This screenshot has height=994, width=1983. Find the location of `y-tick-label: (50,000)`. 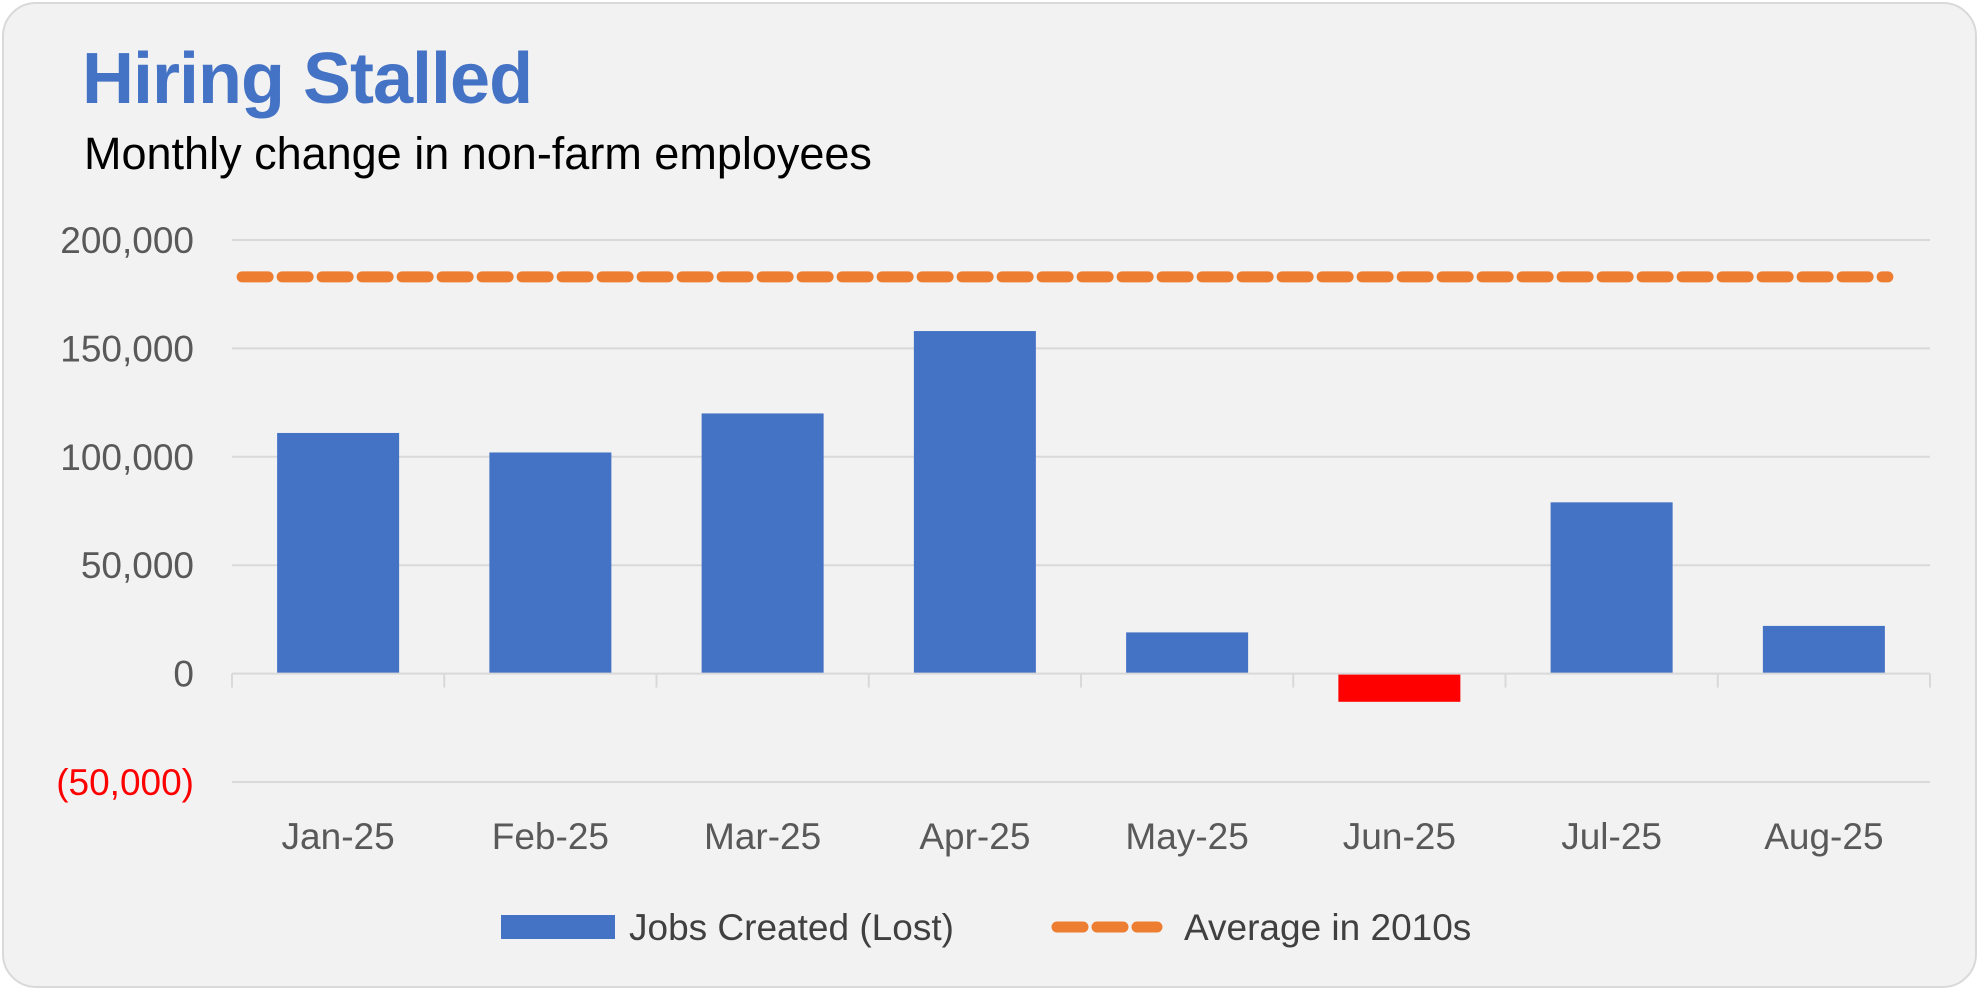

y-tick-label: (50,000) is located at coordinates (125, 782).